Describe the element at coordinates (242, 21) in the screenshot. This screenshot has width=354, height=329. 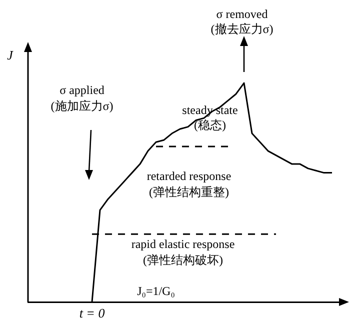
I see `text: σ removed (撤去应力σ)` at that location.